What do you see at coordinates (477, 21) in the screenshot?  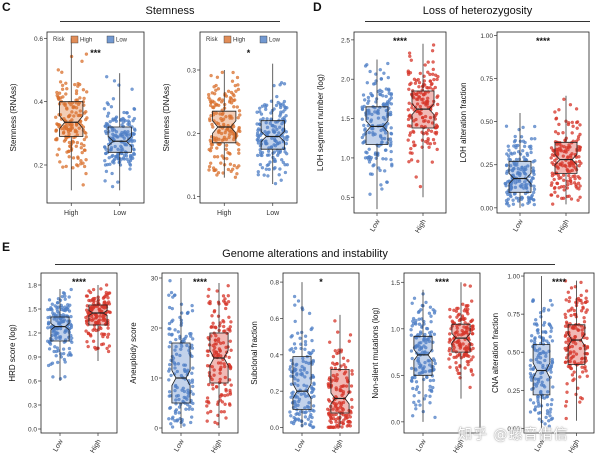 I see `section-rule-loh` at bounding box center [477, 21].